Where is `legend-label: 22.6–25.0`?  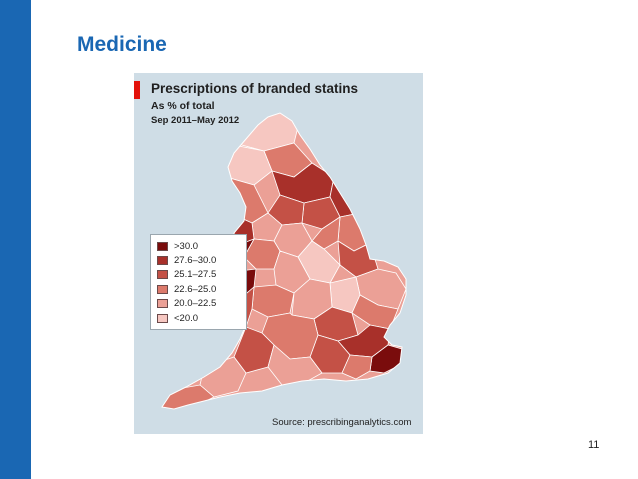
legend-label: 22.6–25.0 is located at coordinates (195, 289).